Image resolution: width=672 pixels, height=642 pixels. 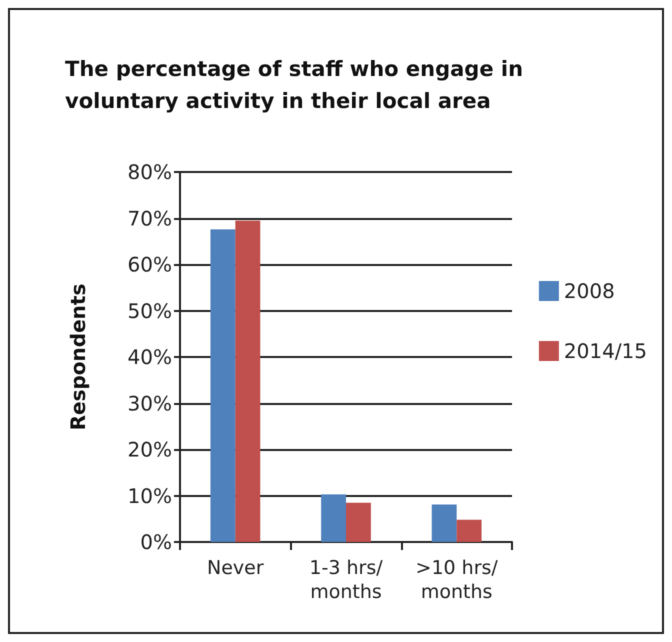 What do you see at coordinates (78, 357) in the screenshot?
I see `y-axis-title: Respondents` at bounding box center [78, 357].